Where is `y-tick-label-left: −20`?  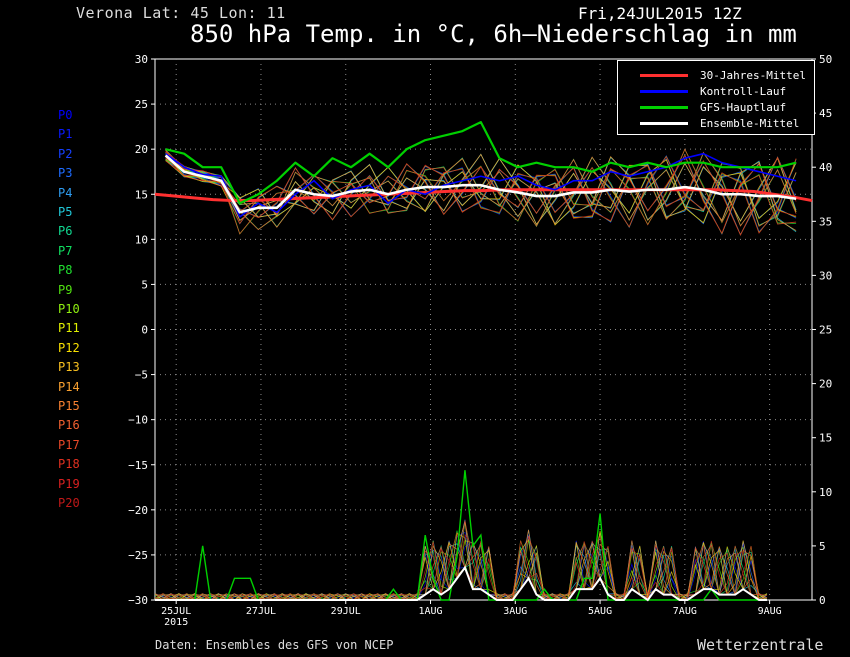
y-tick-label-left: −20 is located at coordinates (138, 510).